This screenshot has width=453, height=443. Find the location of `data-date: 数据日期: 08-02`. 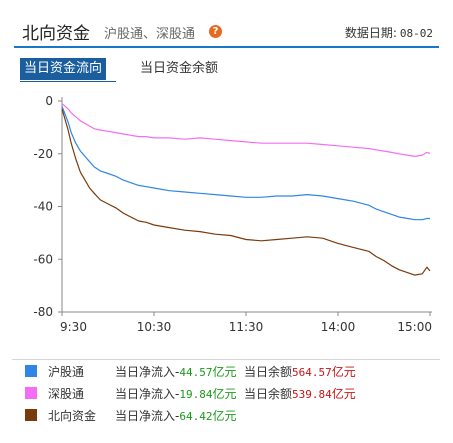

data-date: 数据日期: 08-02 is located at coordinates (389, 32).